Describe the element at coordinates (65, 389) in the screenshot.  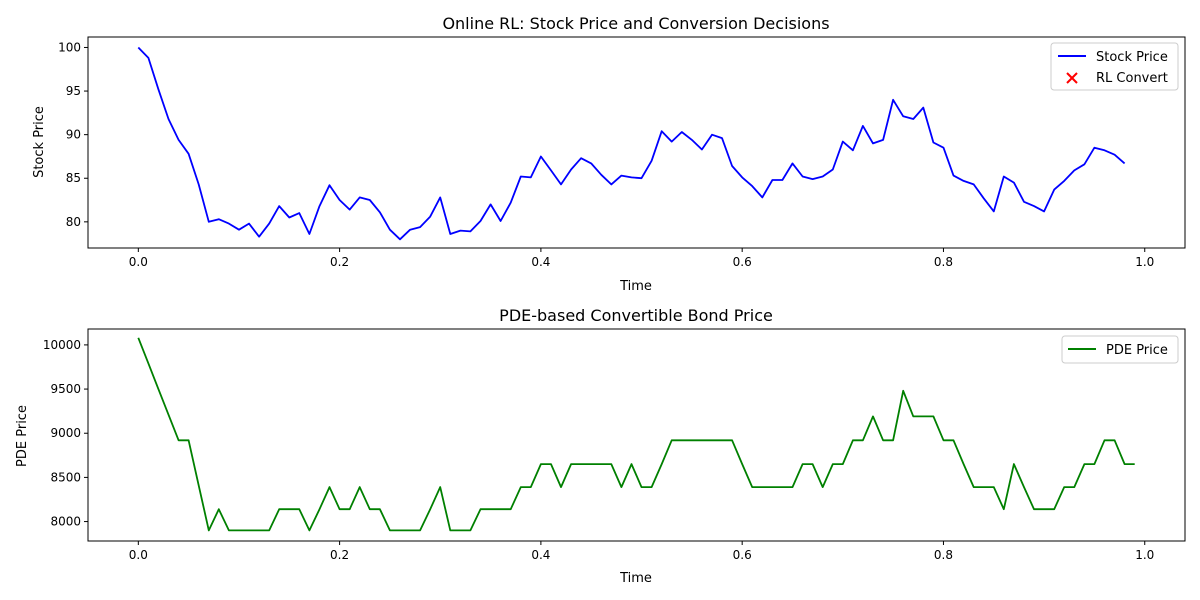
I see `y-tick-label: 9500` at that location.